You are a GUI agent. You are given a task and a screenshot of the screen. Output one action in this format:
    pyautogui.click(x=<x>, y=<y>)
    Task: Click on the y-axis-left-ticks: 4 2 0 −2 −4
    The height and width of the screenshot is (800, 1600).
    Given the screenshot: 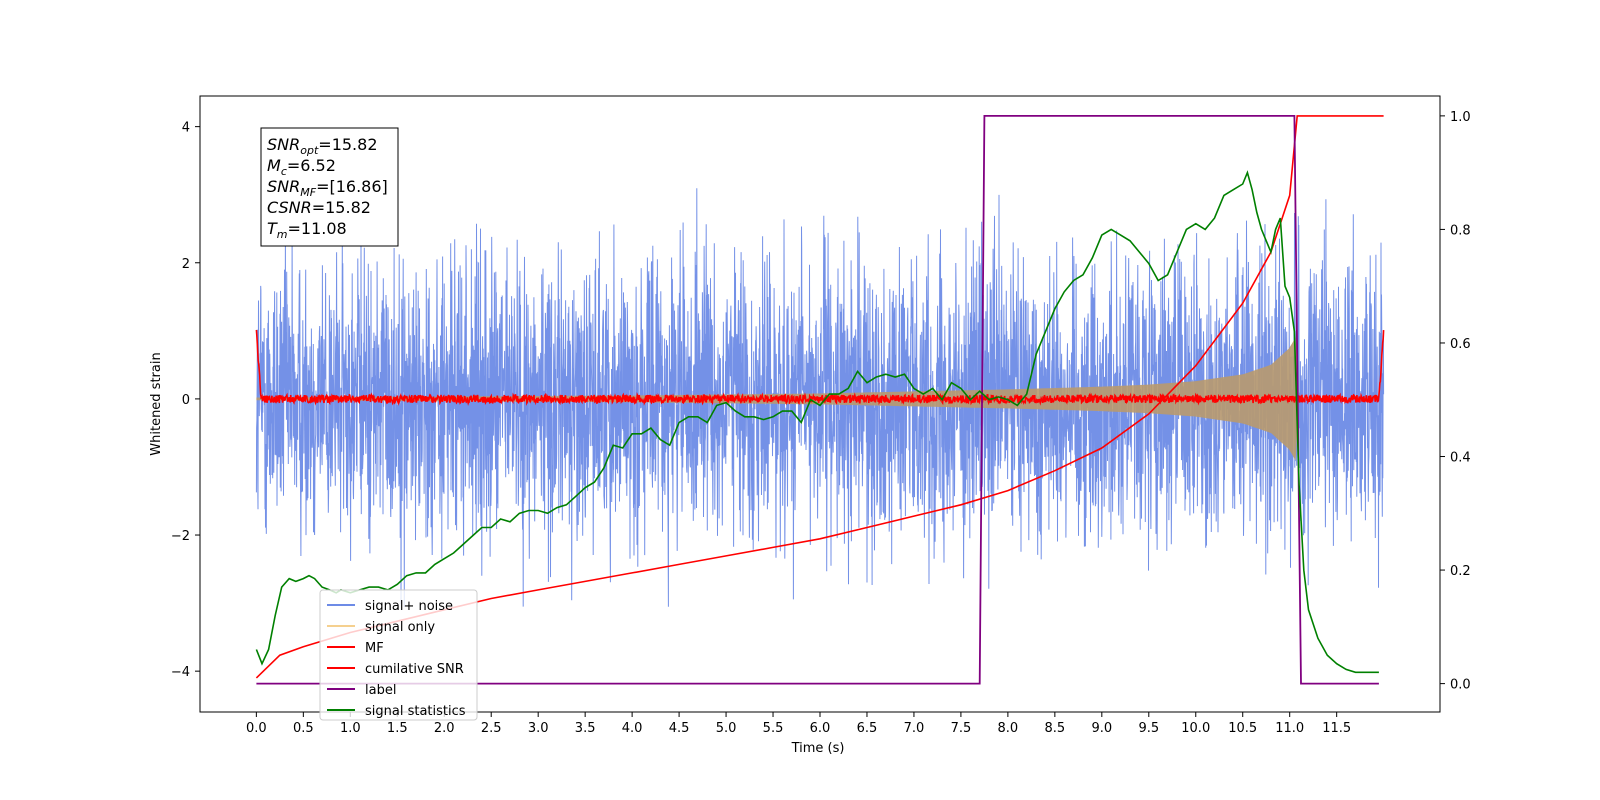 What is the action you would take?
    pyautogui.click(x=185, y=400)
    